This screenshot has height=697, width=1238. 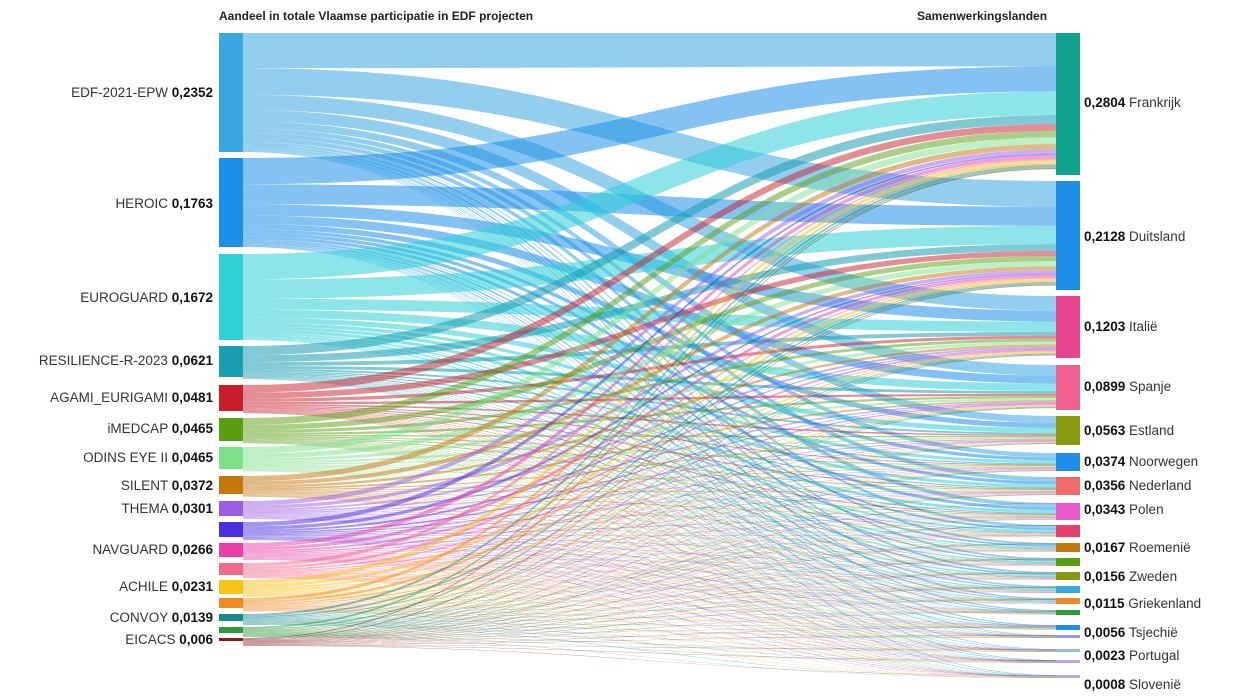 I want to click on source-label: EDF-2021-EPW 0,2352, so click(x=142, y=92).